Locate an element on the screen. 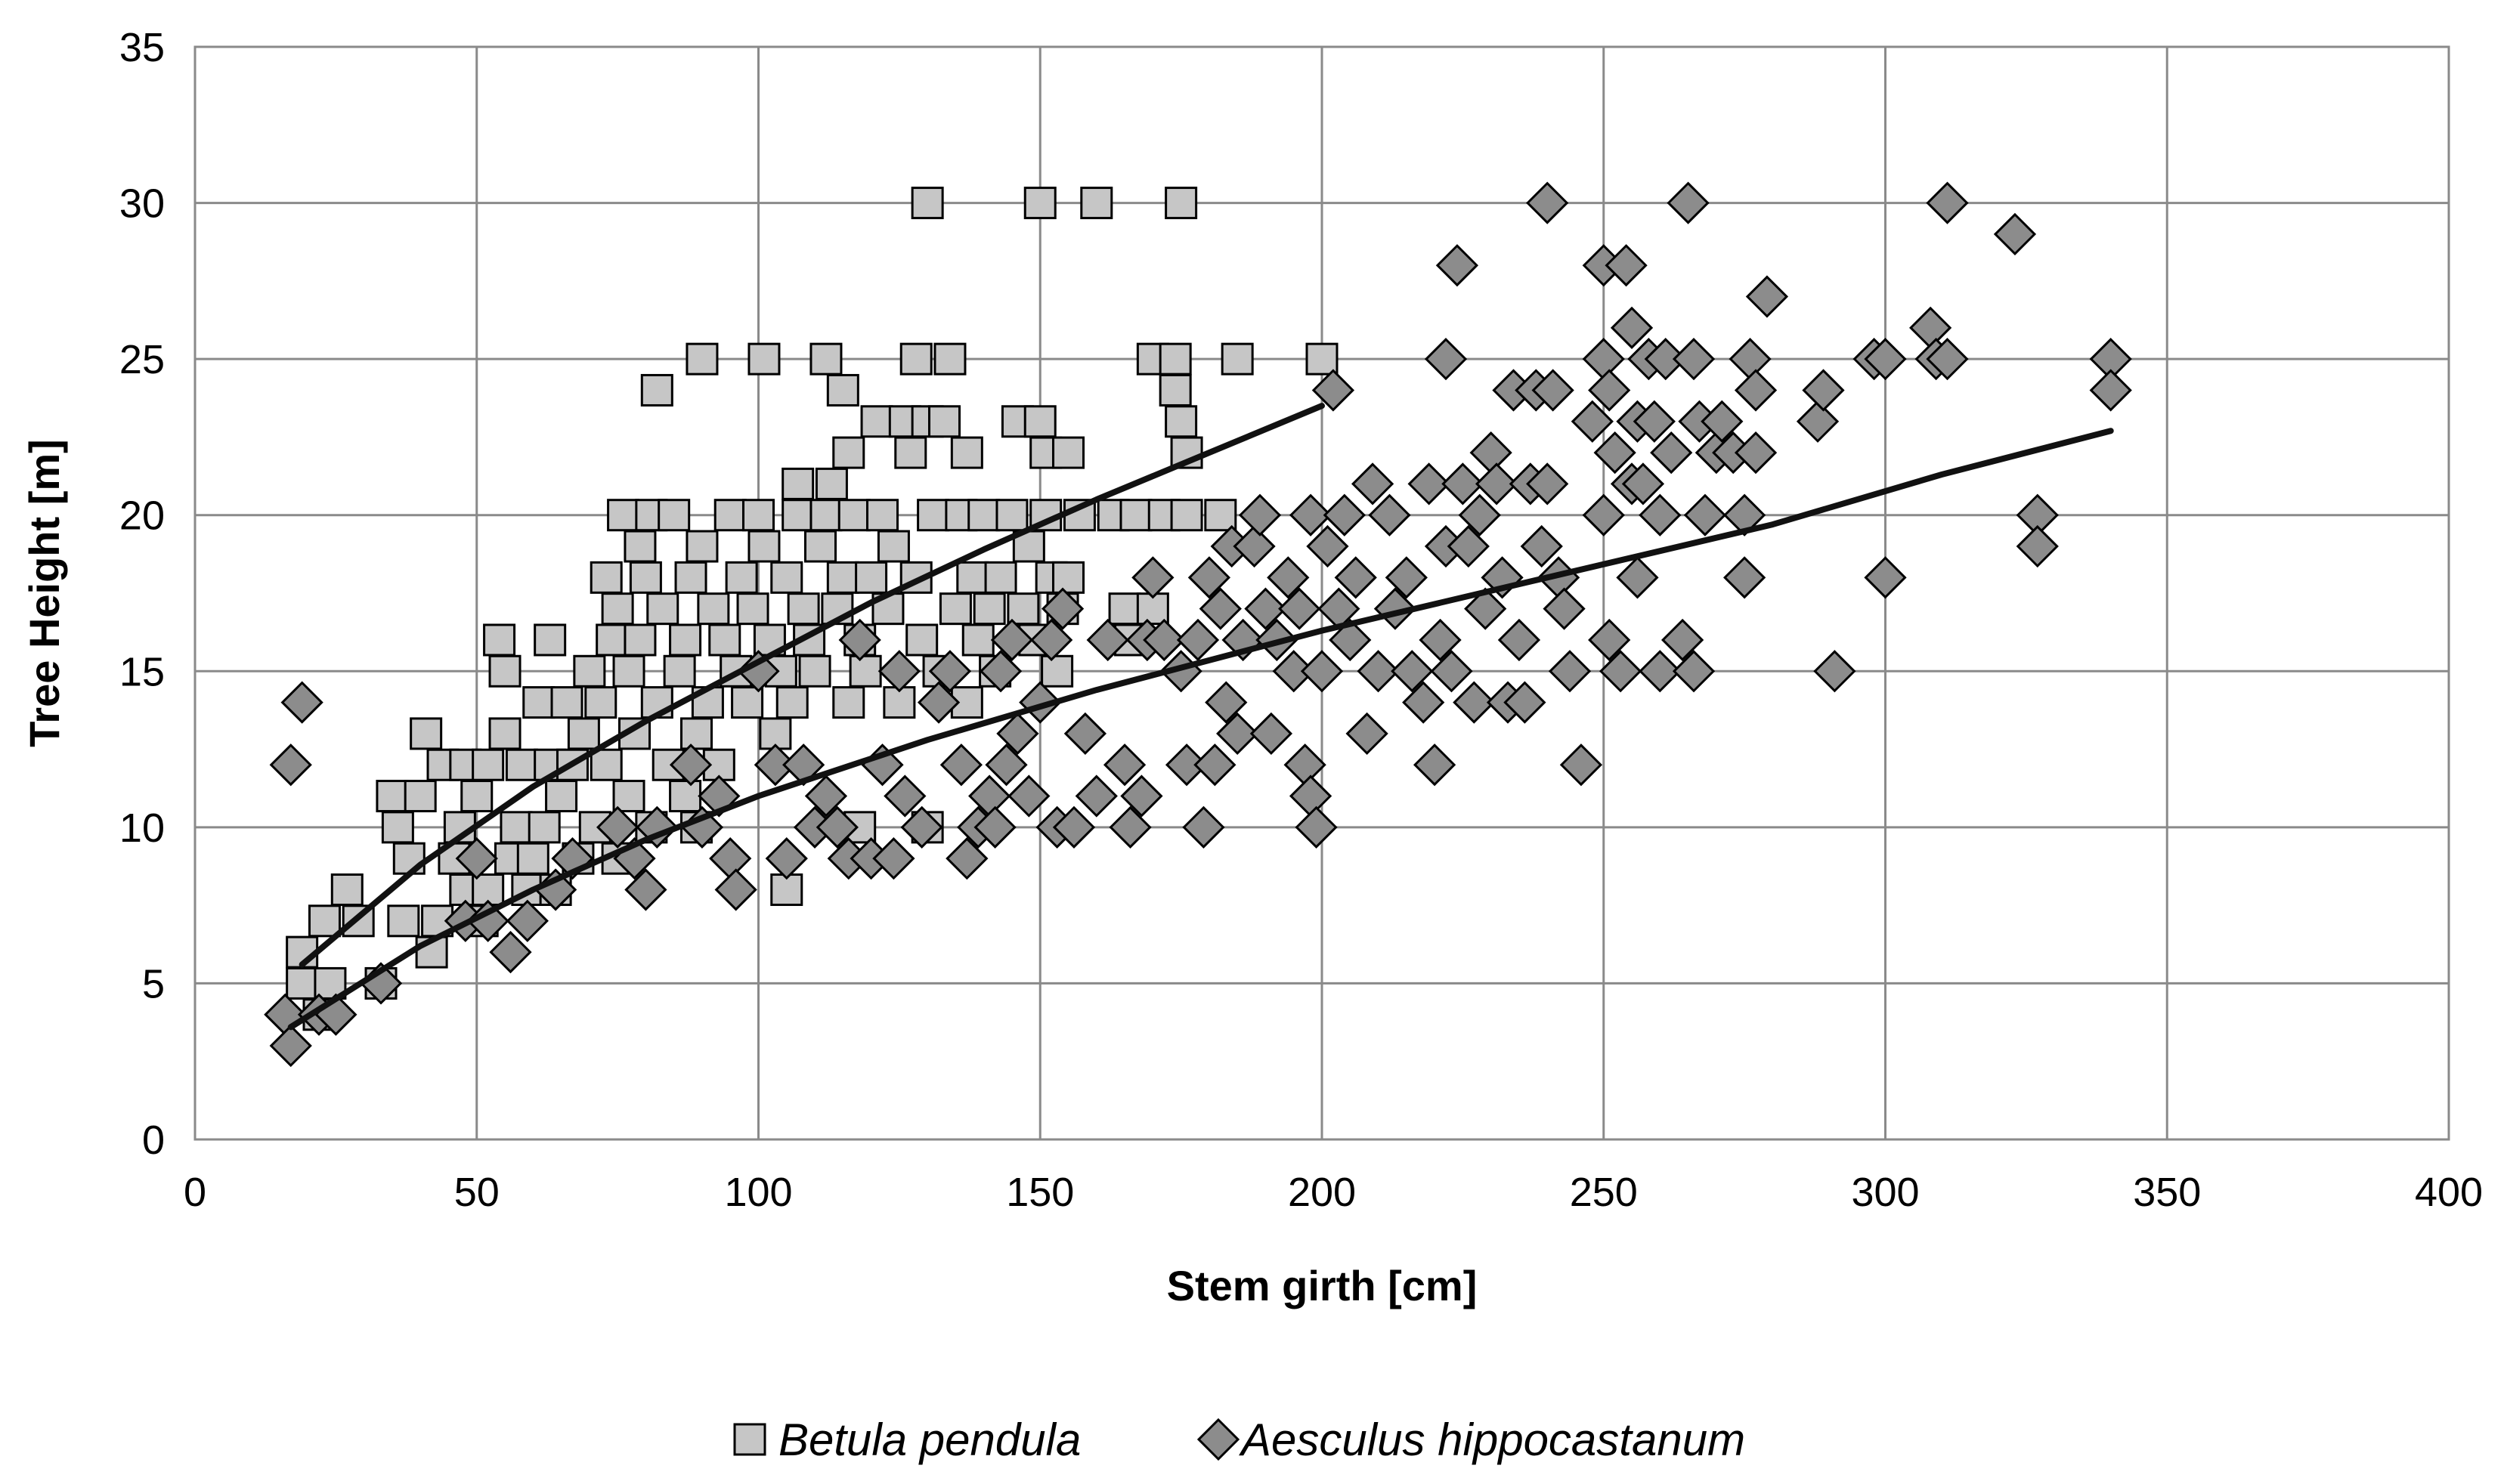  y-tick-label: 0 is located at coordinates (153, 1140).